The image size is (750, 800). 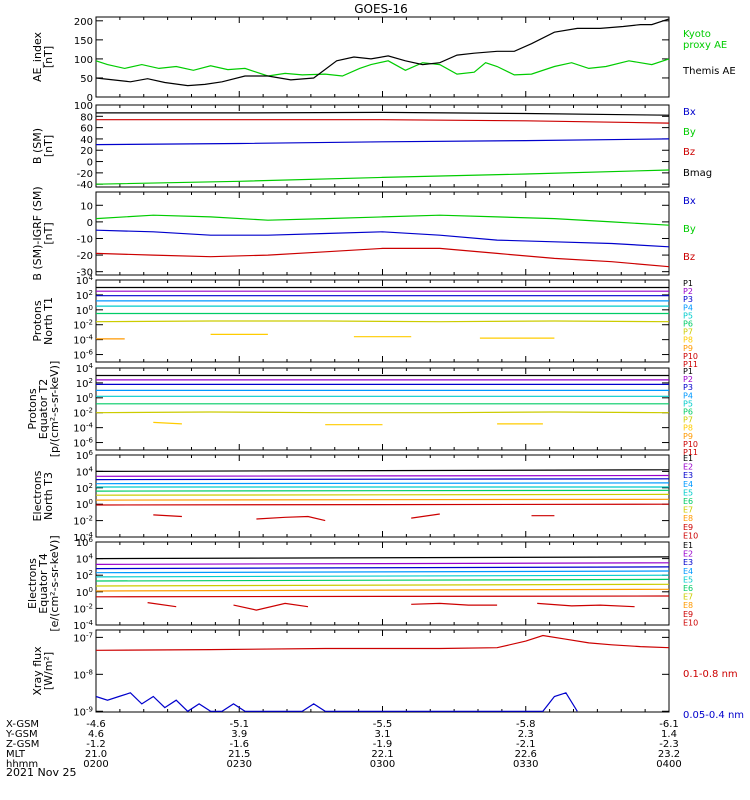 I want to click on x-row-label: MLT, so click(x=16, y=754).